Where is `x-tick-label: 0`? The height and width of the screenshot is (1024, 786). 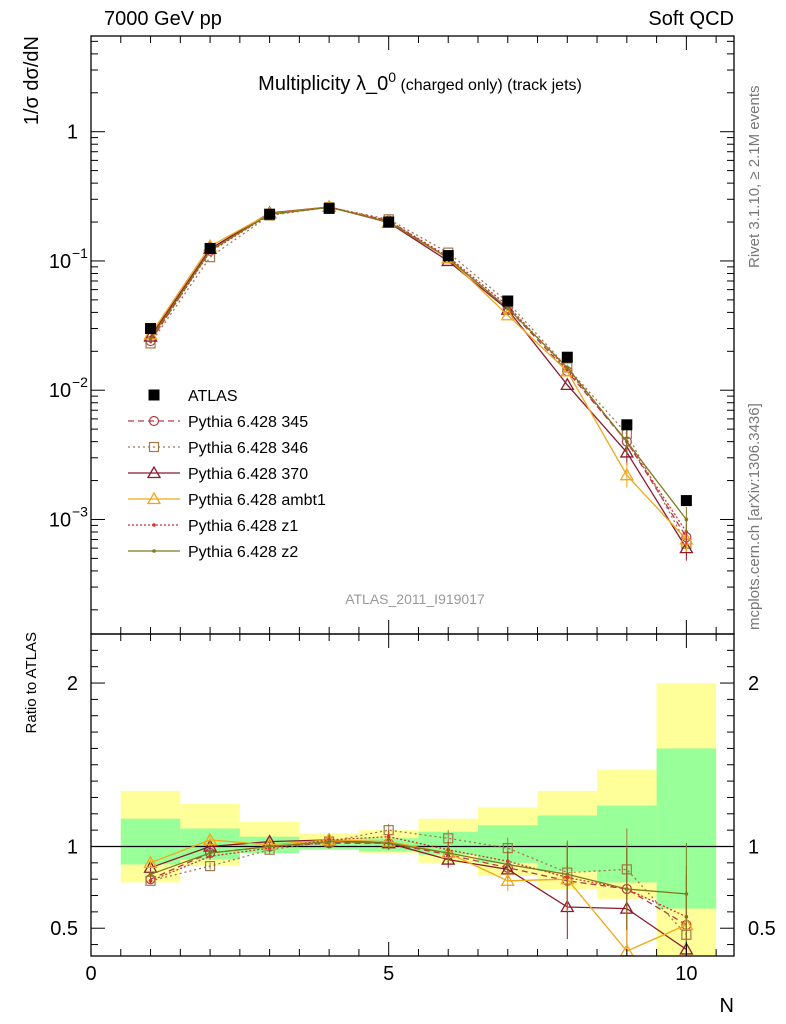 x-tick-label: 0 is located at coordinates (90, 974).